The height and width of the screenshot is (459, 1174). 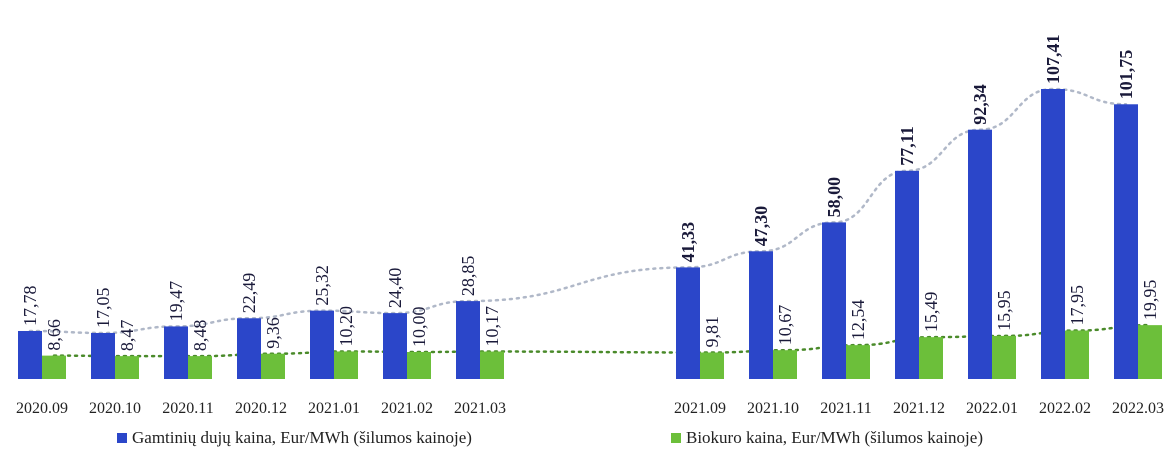 What do you see at coordinates (407, 408) in the screenshot?
I see `x-tick-label: 2021.02` at bounding box center [407, 408].